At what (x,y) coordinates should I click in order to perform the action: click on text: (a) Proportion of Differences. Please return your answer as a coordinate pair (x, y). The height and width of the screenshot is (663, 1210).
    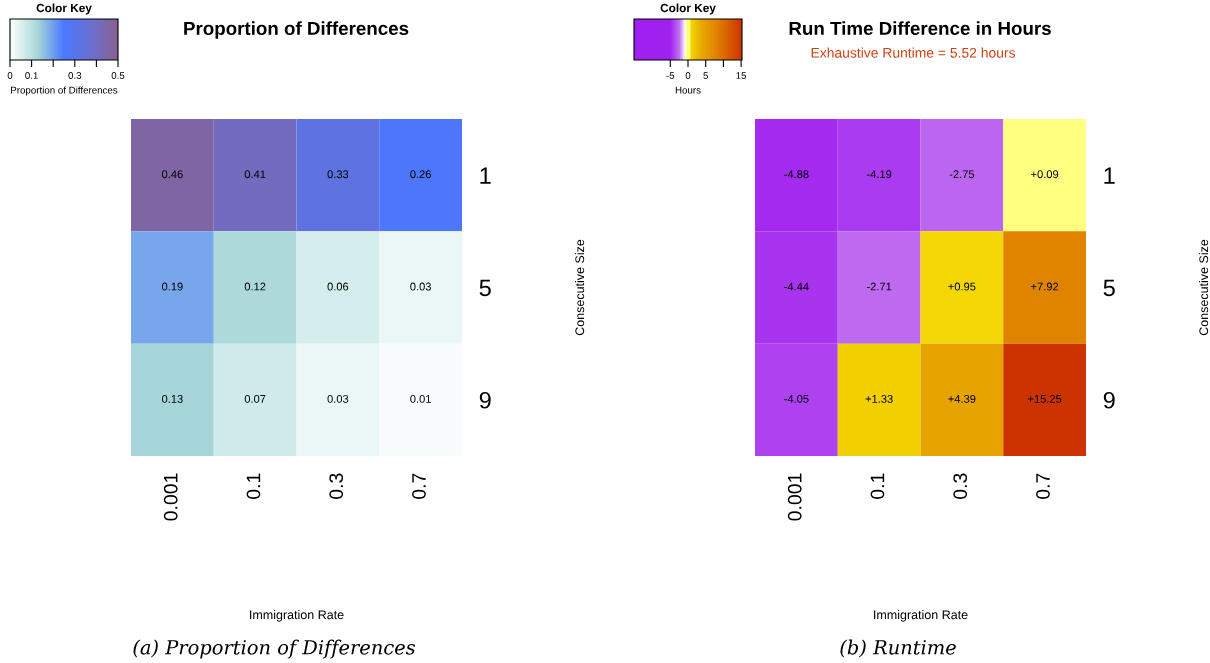
    Looking at the image, I should click on (274, 649).